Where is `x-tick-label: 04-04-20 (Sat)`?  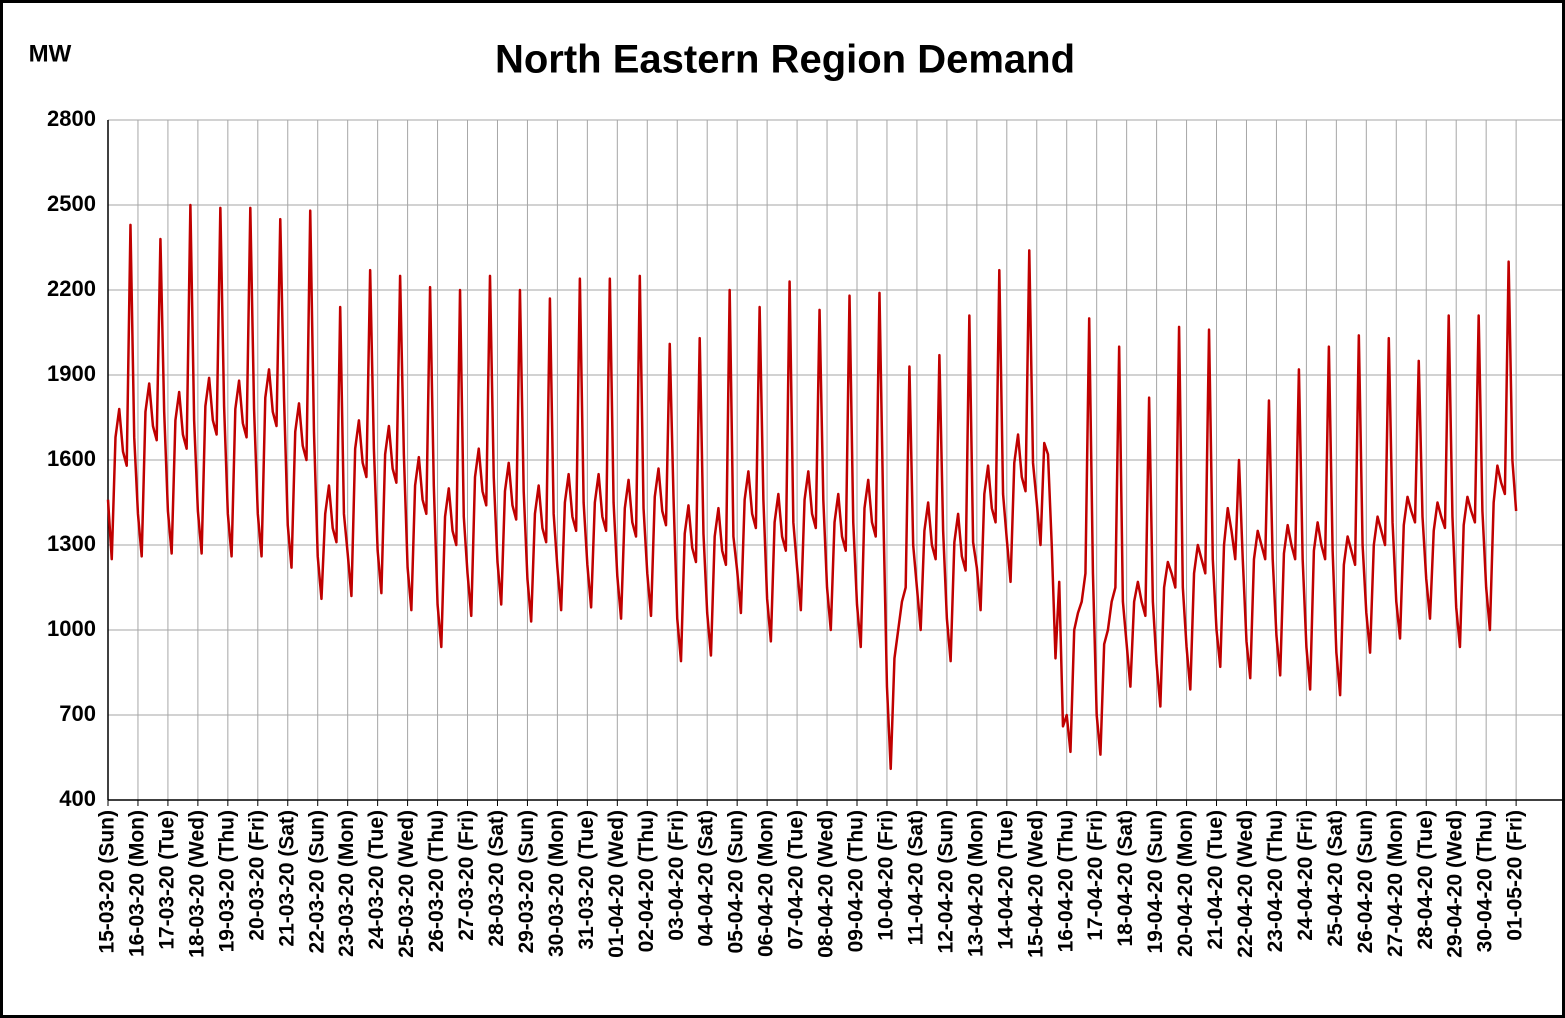
x-tick-label: 04-04-20 (Sat) is located at coordinates (706, 878).